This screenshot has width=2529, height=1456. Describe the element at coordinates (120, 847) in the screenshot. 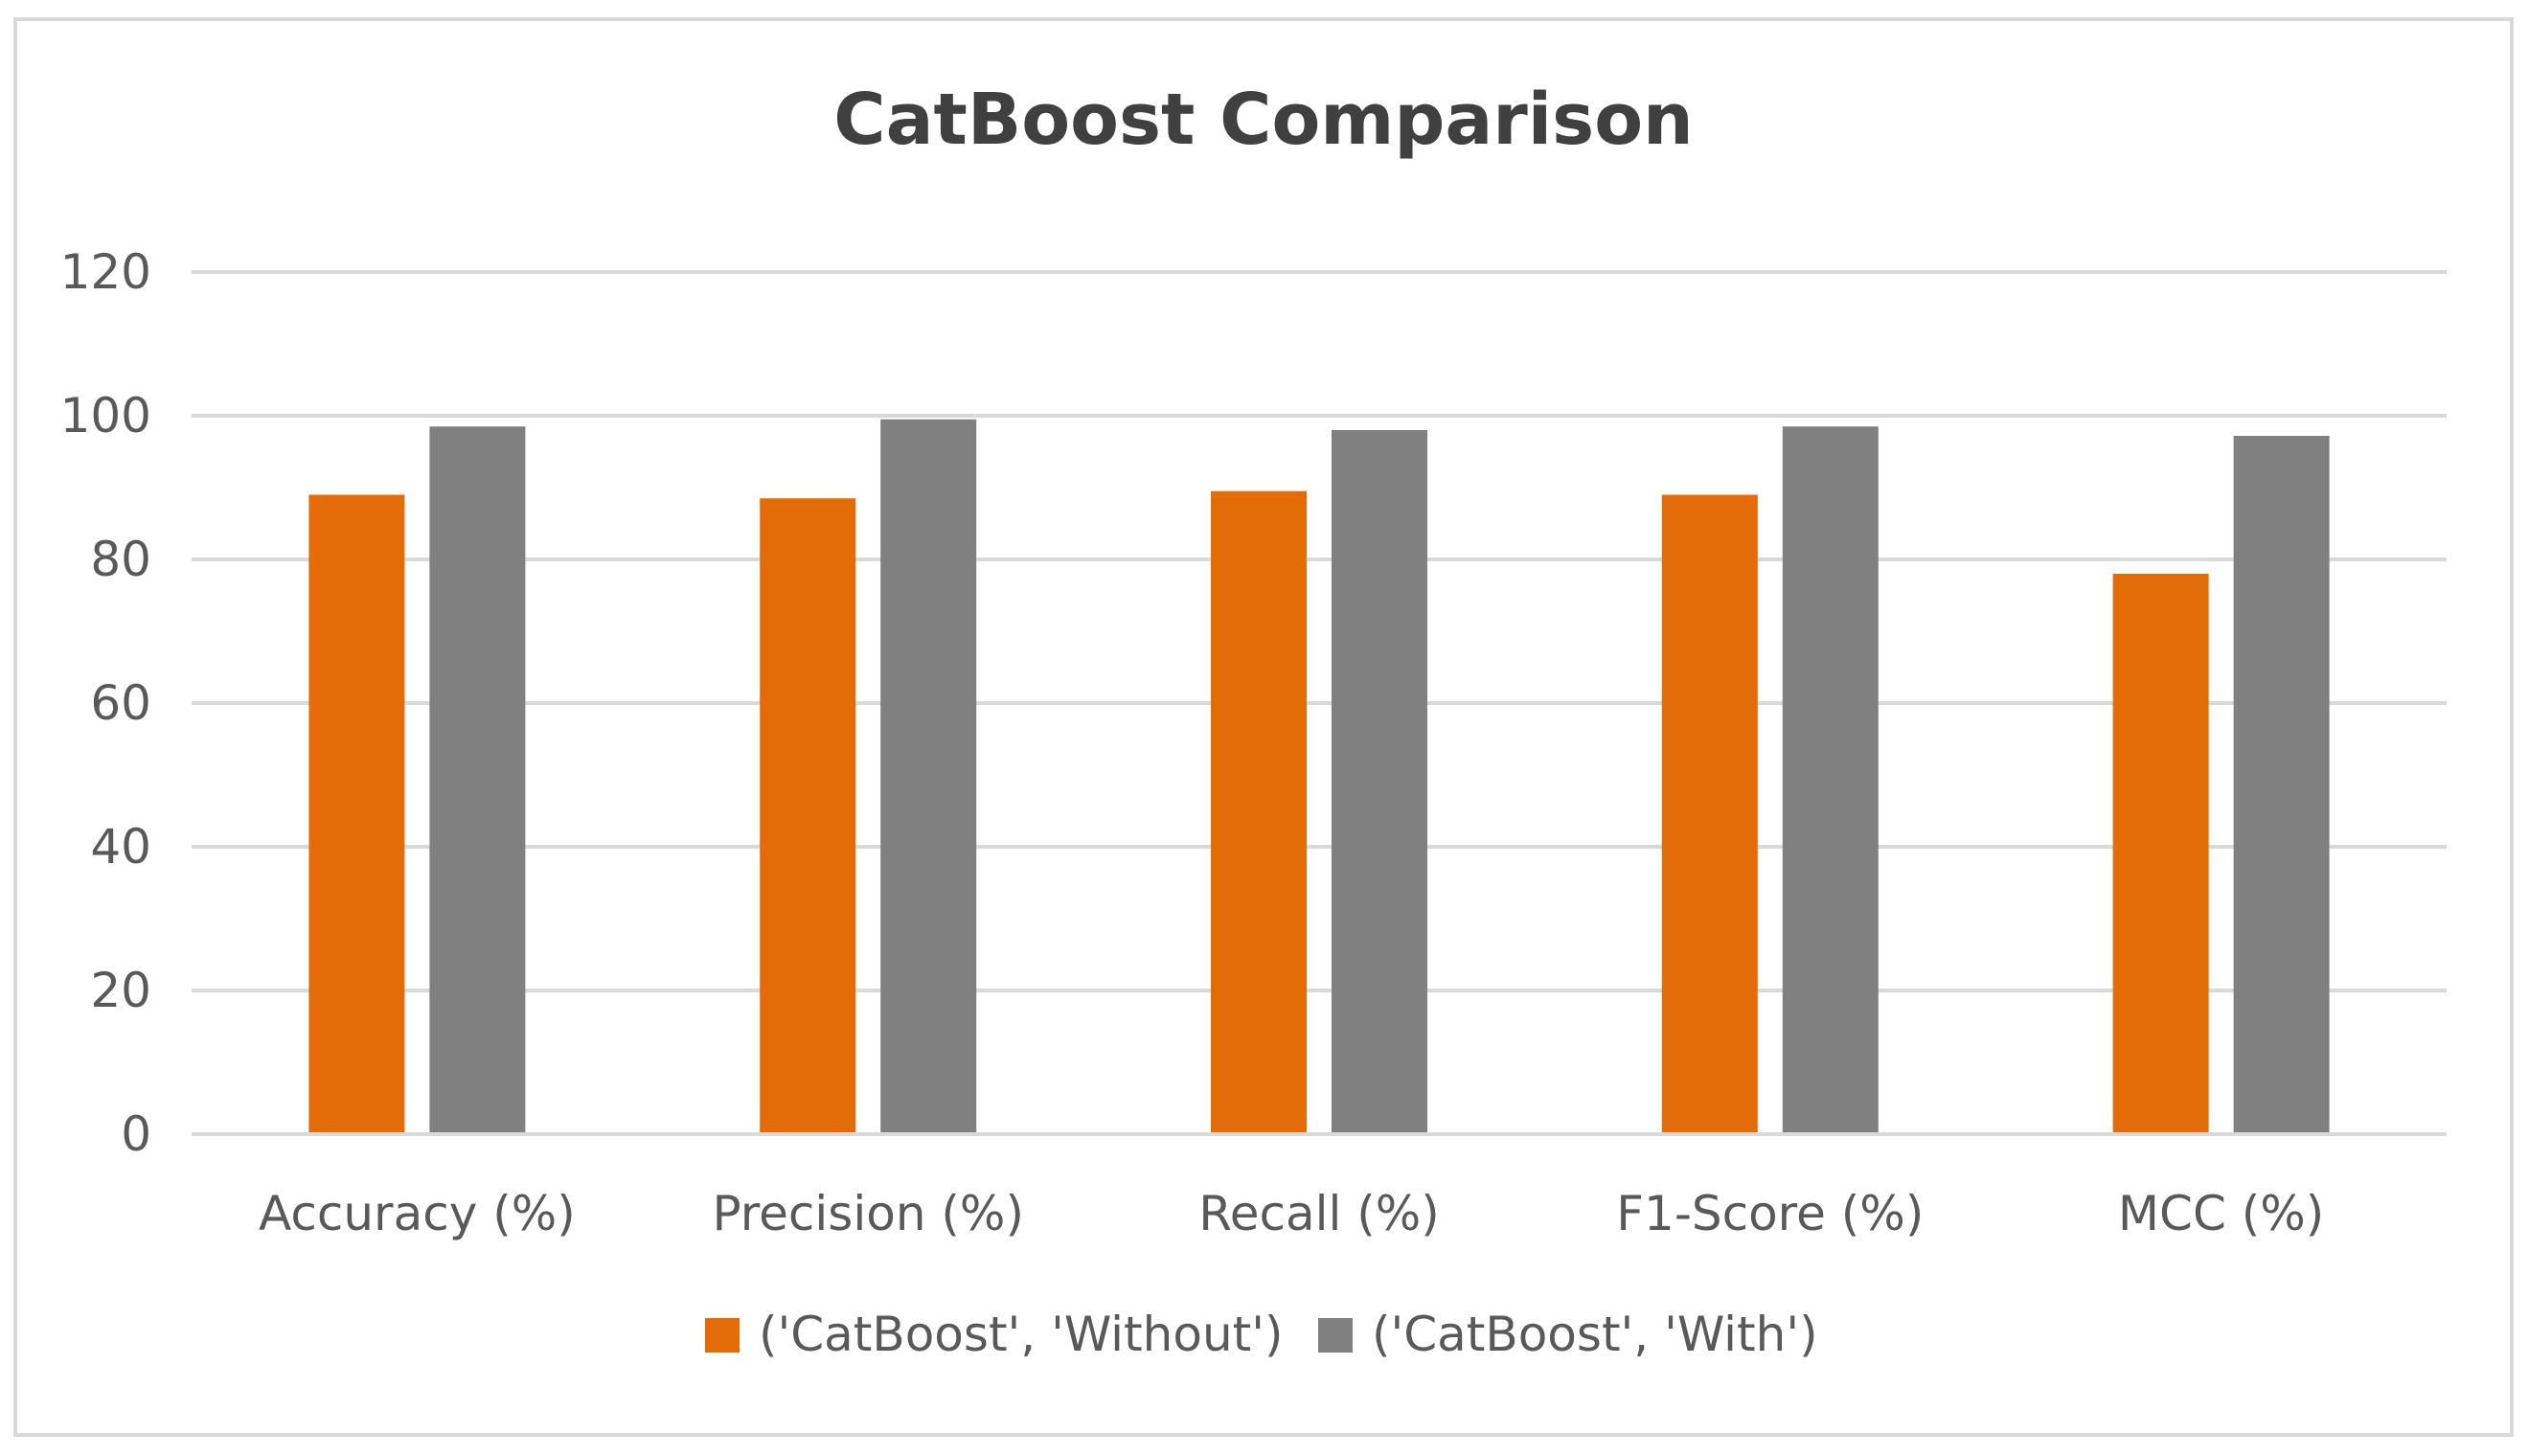

I see `y-tick-label: 40` at that location.